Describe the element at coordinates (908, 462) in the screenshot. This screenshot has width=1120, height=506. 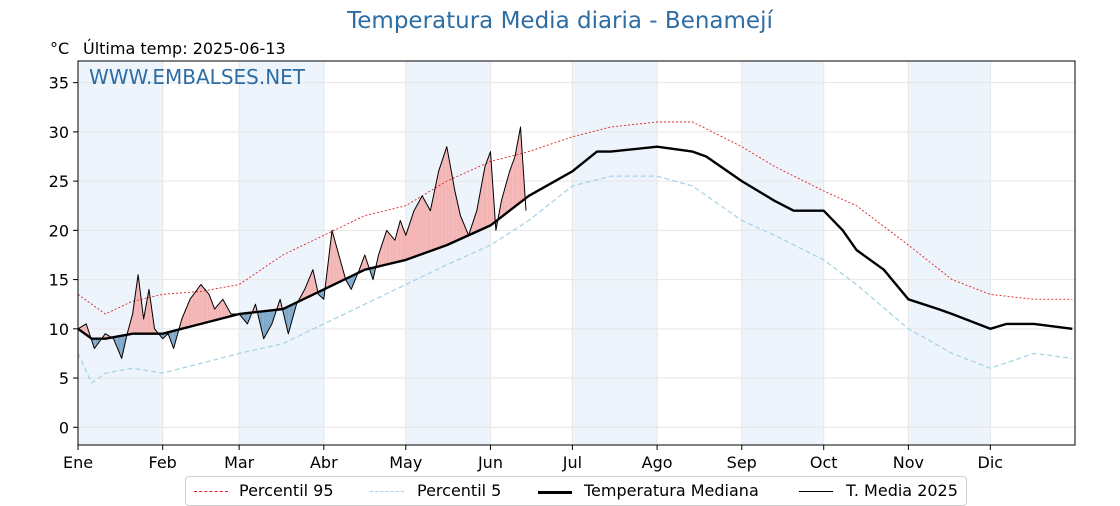
I see `x-tick-label: Nov` at that location.